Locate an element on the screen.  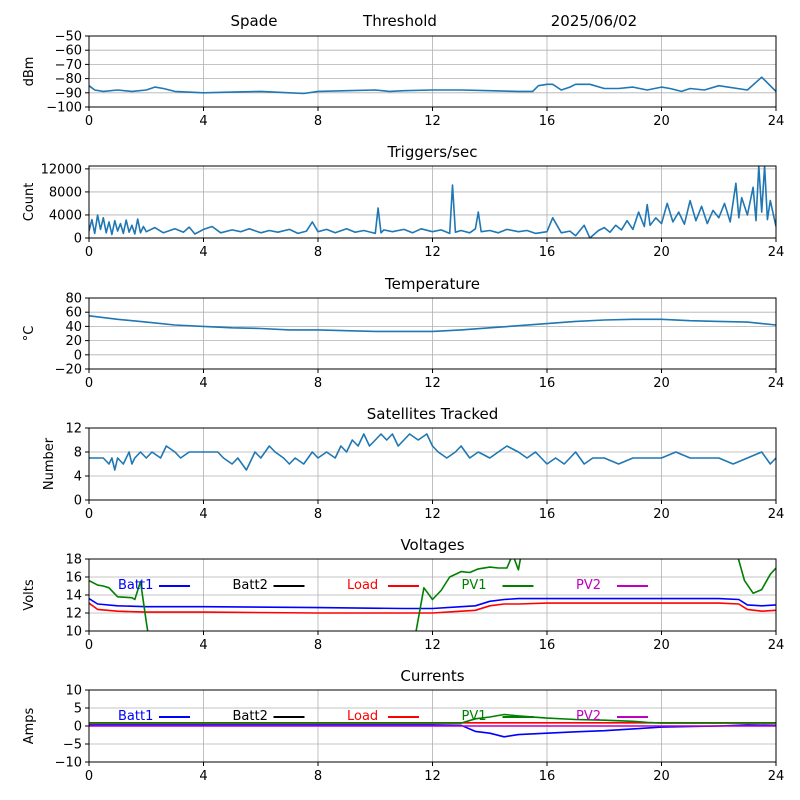
y-axis-label: Count is located at coordinates (29, 202).